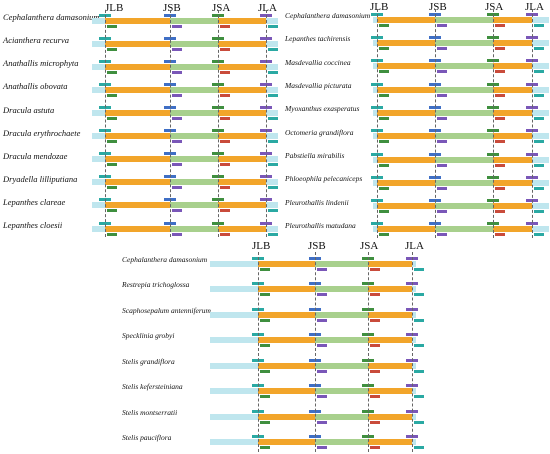  Describe the element at coordinates (152, 386) in the screenshot. I see `species-name: Stelis kefersteiniana` at that location.